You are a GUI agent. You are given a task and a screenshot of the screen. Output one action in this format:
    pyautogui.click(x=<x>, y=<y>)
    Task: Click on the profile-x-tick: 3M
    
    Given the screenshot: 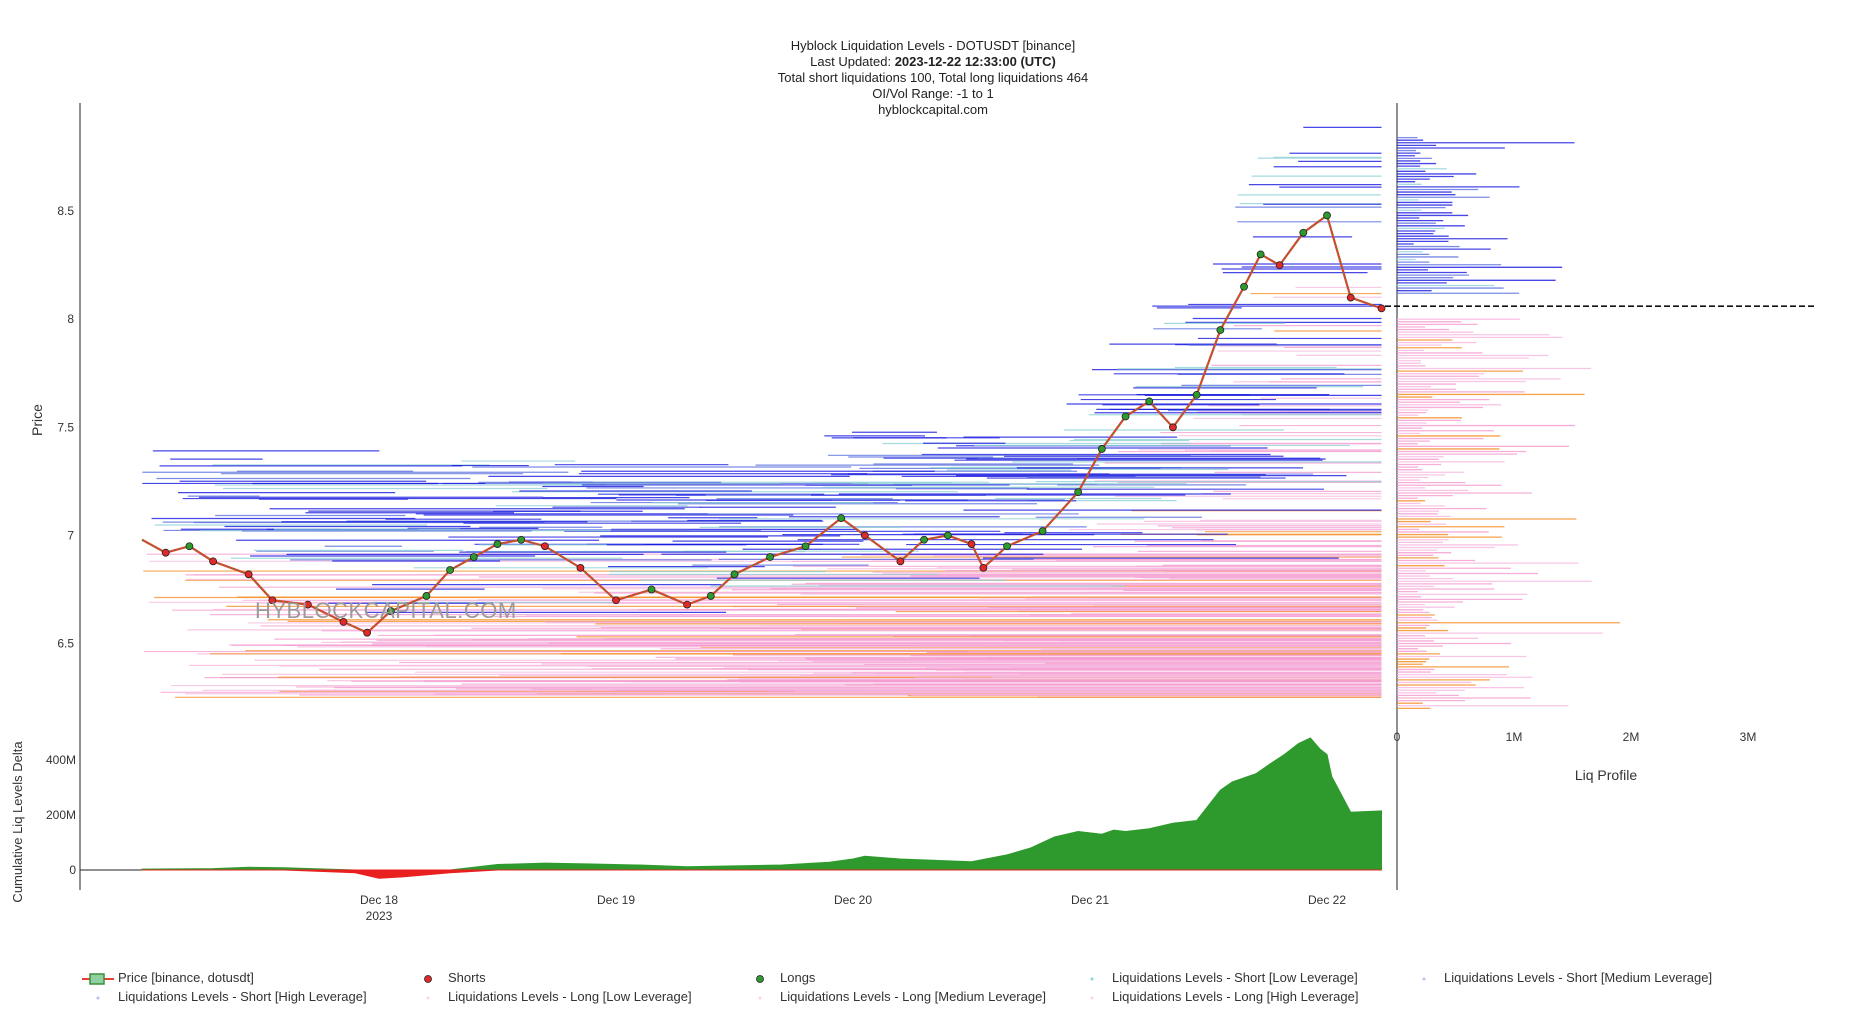 What is the action you would take?
    pyautogui.click(x=1748, y=737)
    